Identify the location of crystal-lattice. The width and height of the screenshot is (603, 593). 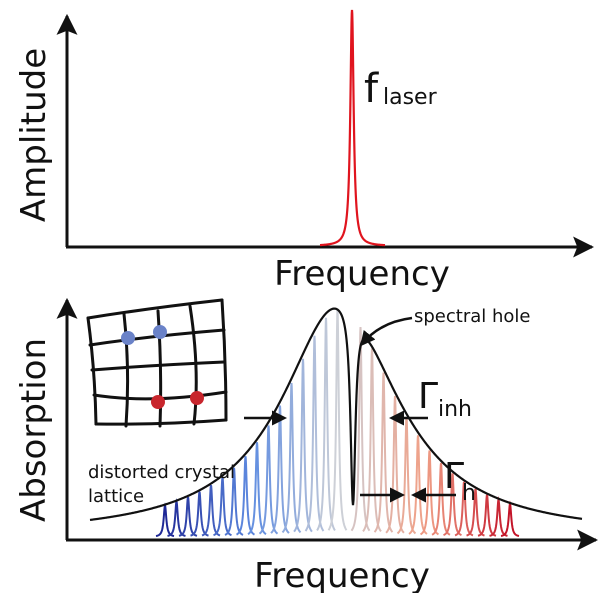
(157, 363).